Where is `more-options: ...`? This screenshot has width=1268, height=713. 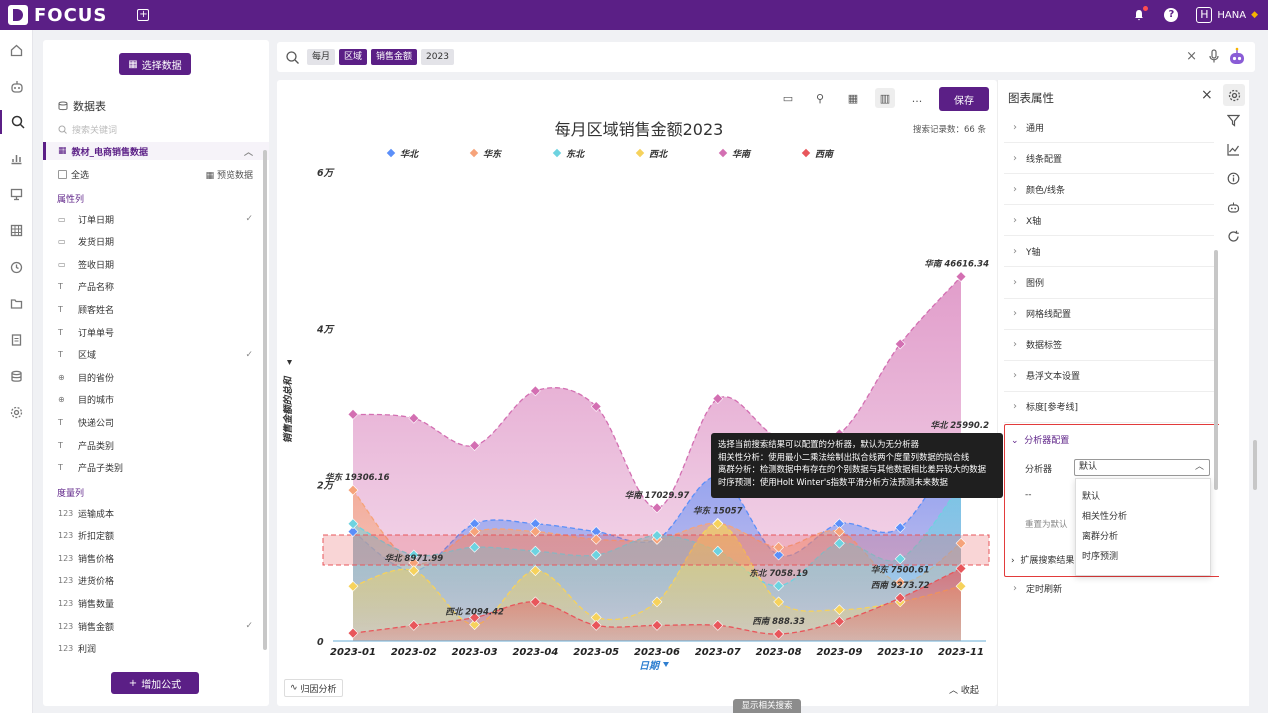 more-options: ... is located at coordinates (917, 98).